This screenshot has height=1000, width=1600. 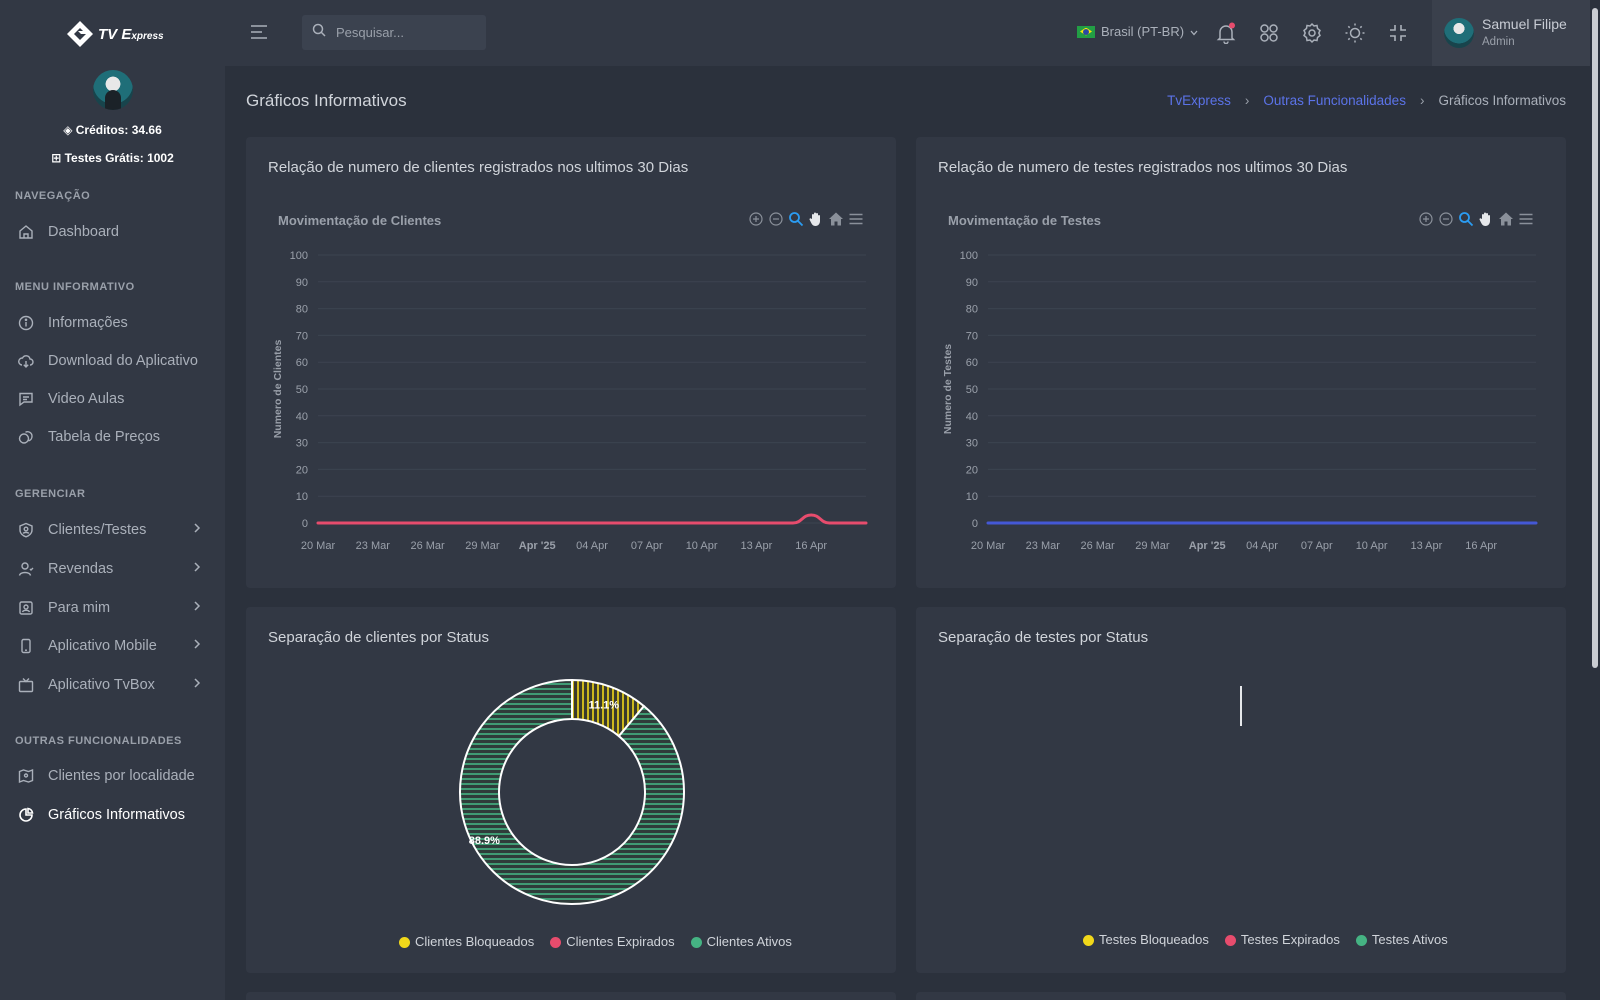 I want to click on exit-fullscreen-icon, so click(x=1398, y=33).